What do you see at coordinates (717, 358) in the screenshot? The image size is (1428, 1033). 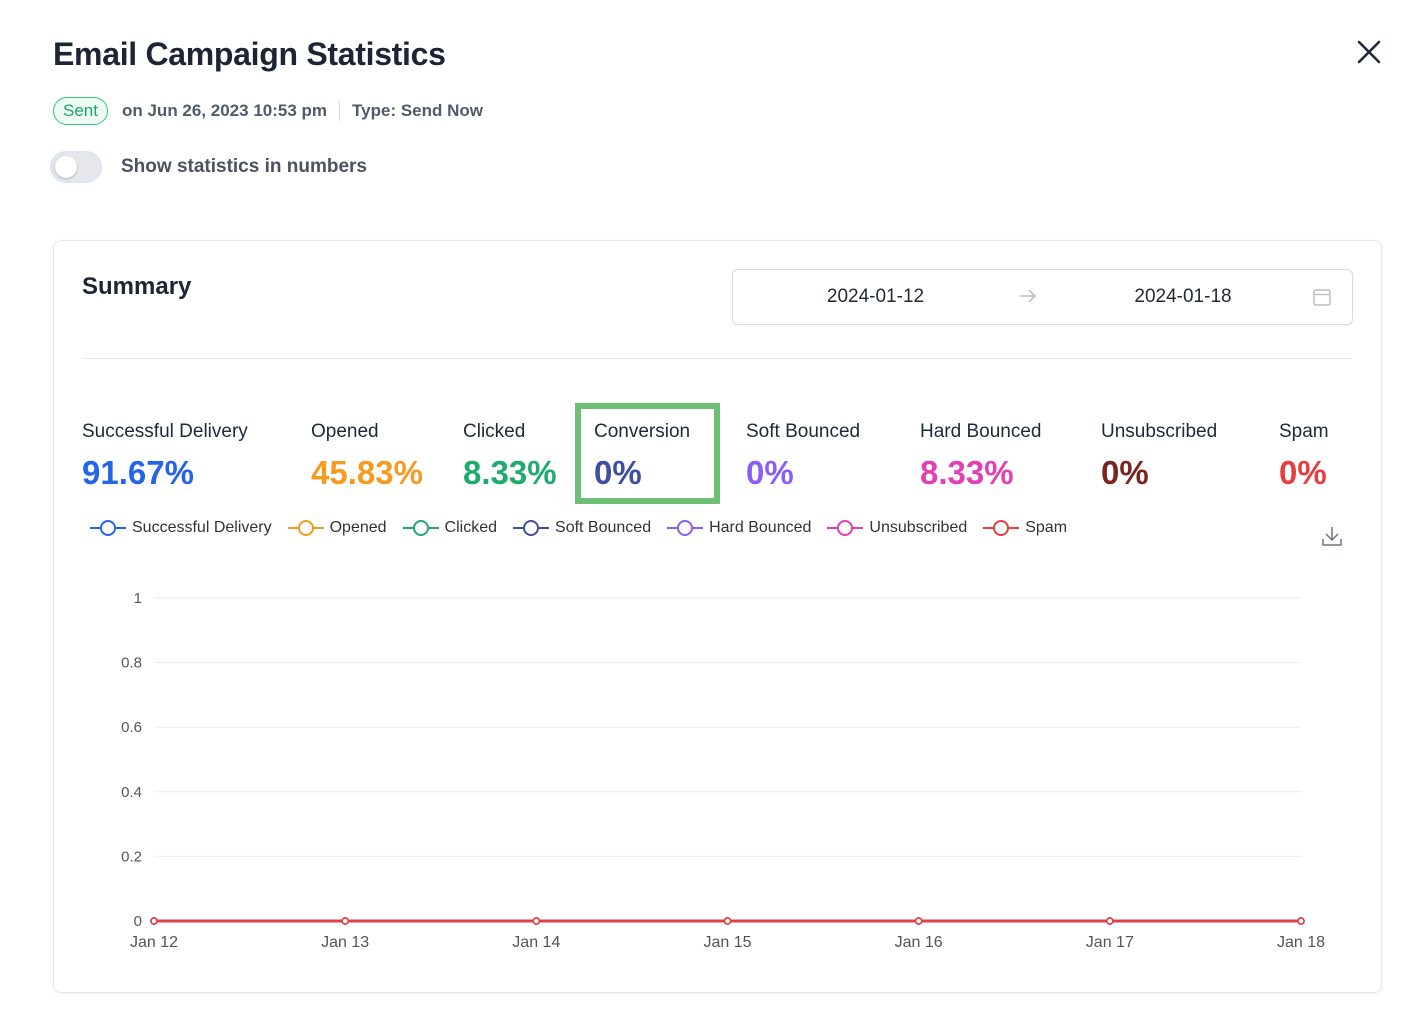 I see `card-divider` at bounding box center [717, 358].